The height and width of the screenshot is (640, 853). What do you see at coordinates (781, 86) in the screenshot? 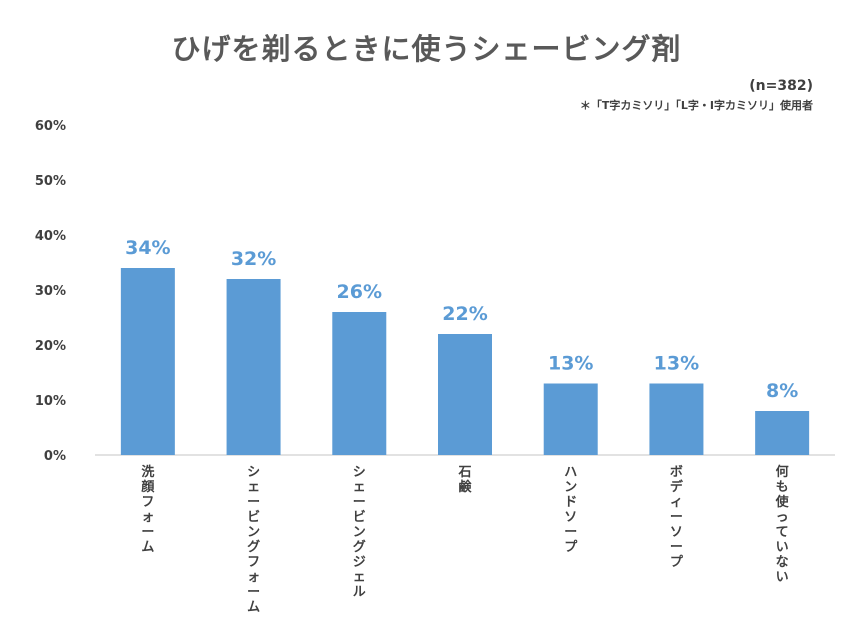
I see `sample-size-label: (n=382)` at bounding box center [781, 86].